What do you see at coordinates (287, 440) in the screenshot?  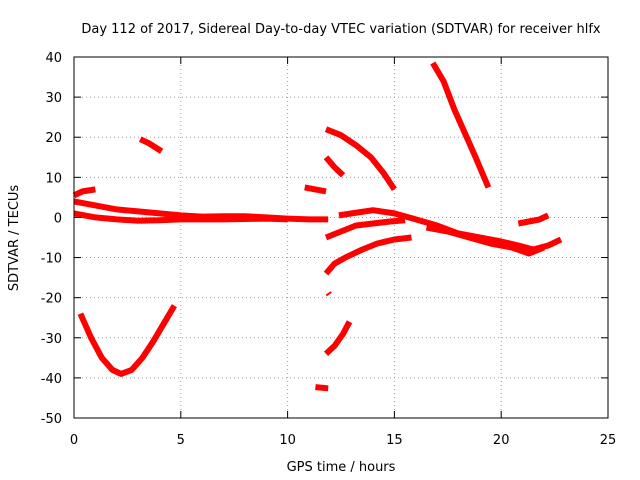 I see `x-tick-label: 10` at bounding box center [287, 440].